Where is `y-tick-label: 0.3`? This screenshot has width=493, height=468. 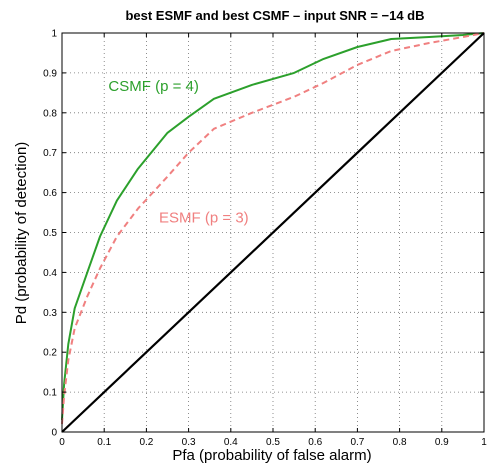 y-tick-label: 0.3 is located at coordinates (50, 313).